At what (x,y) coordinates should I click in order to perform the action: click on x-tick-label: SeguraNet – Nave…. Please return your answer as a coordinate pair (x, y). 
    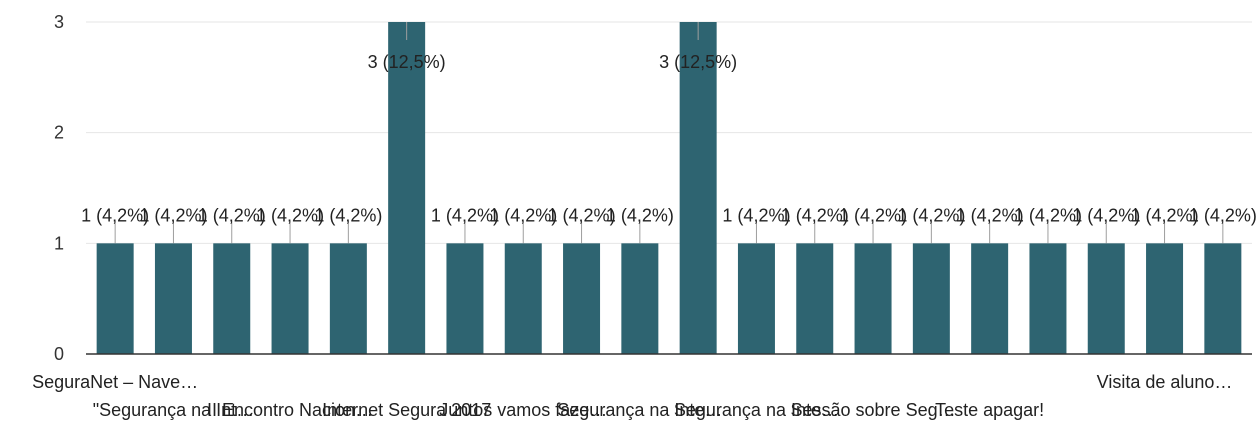
    Looking at the image, I should click on (115, 382).